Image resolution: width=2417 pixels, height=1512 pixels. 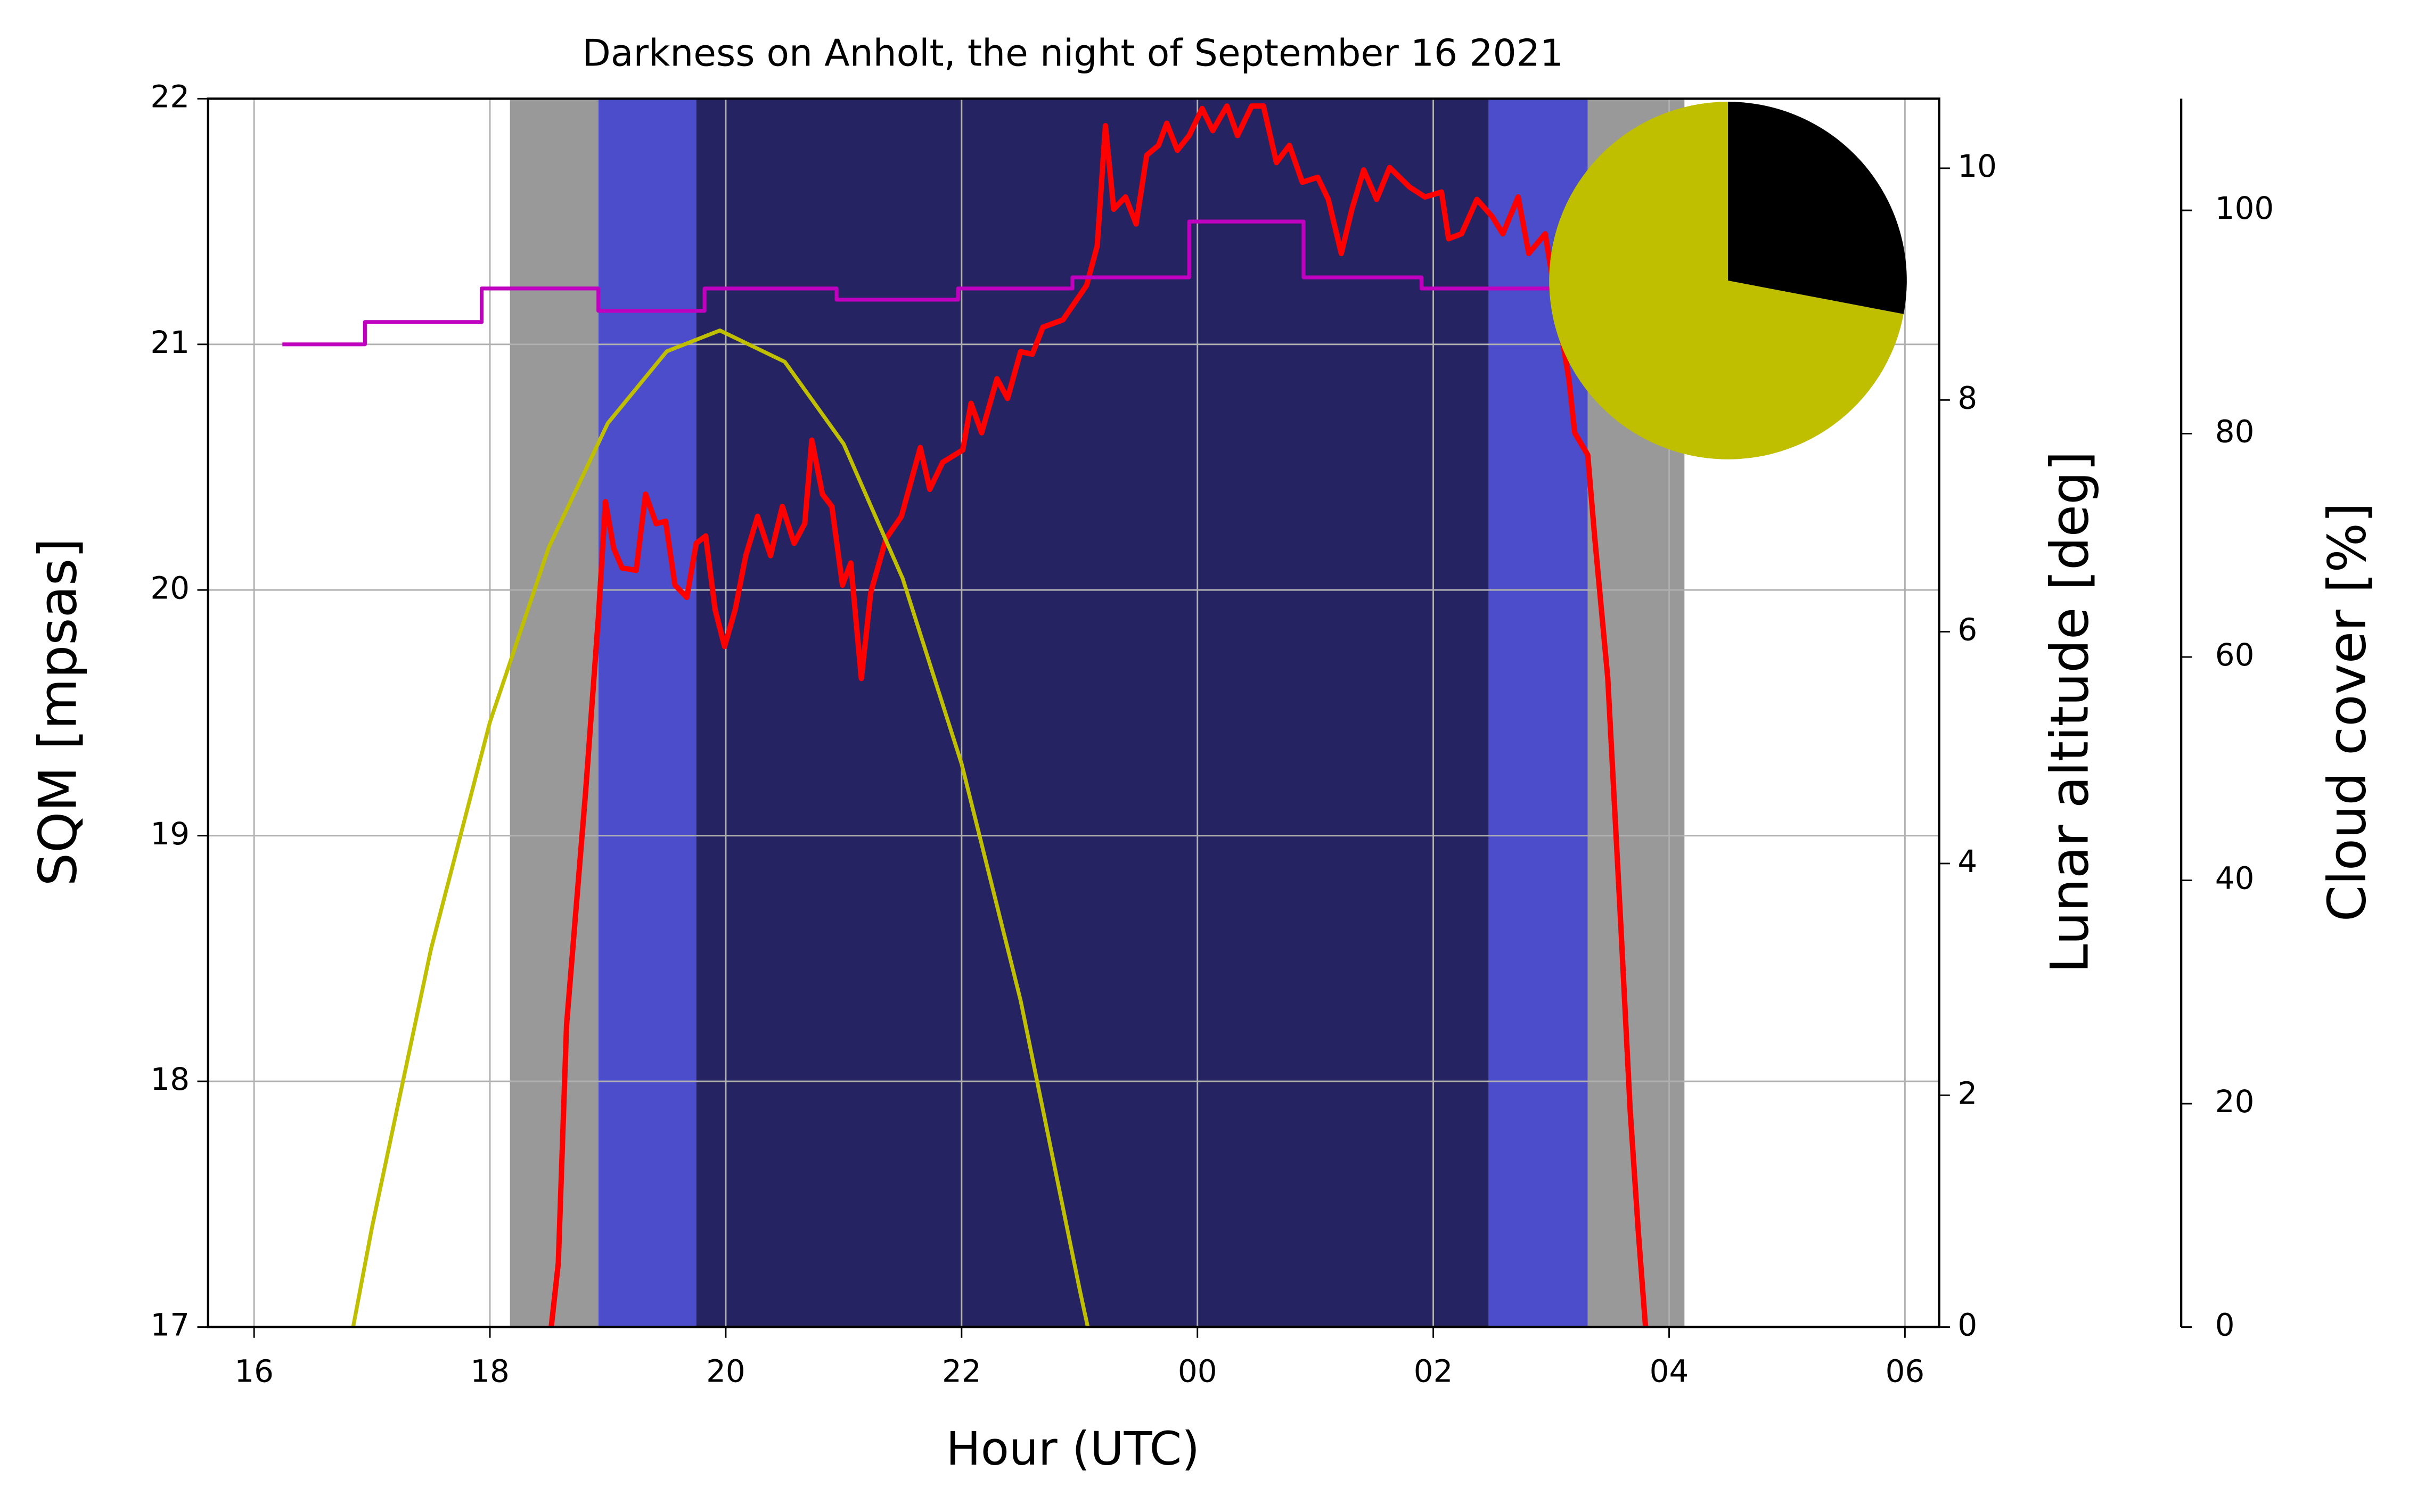 What do you see at coordinates (170, 342) in the screenshot?
I see `y-tick-label: 21` at bounding box center [170, 342].